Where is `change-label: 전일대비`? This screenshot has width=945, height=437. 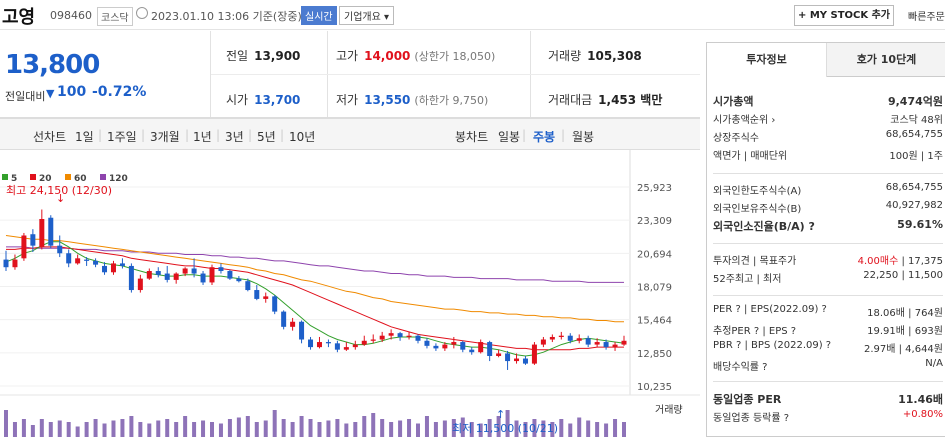
change-label: 전일대비 is located at coordinates (25, 96).